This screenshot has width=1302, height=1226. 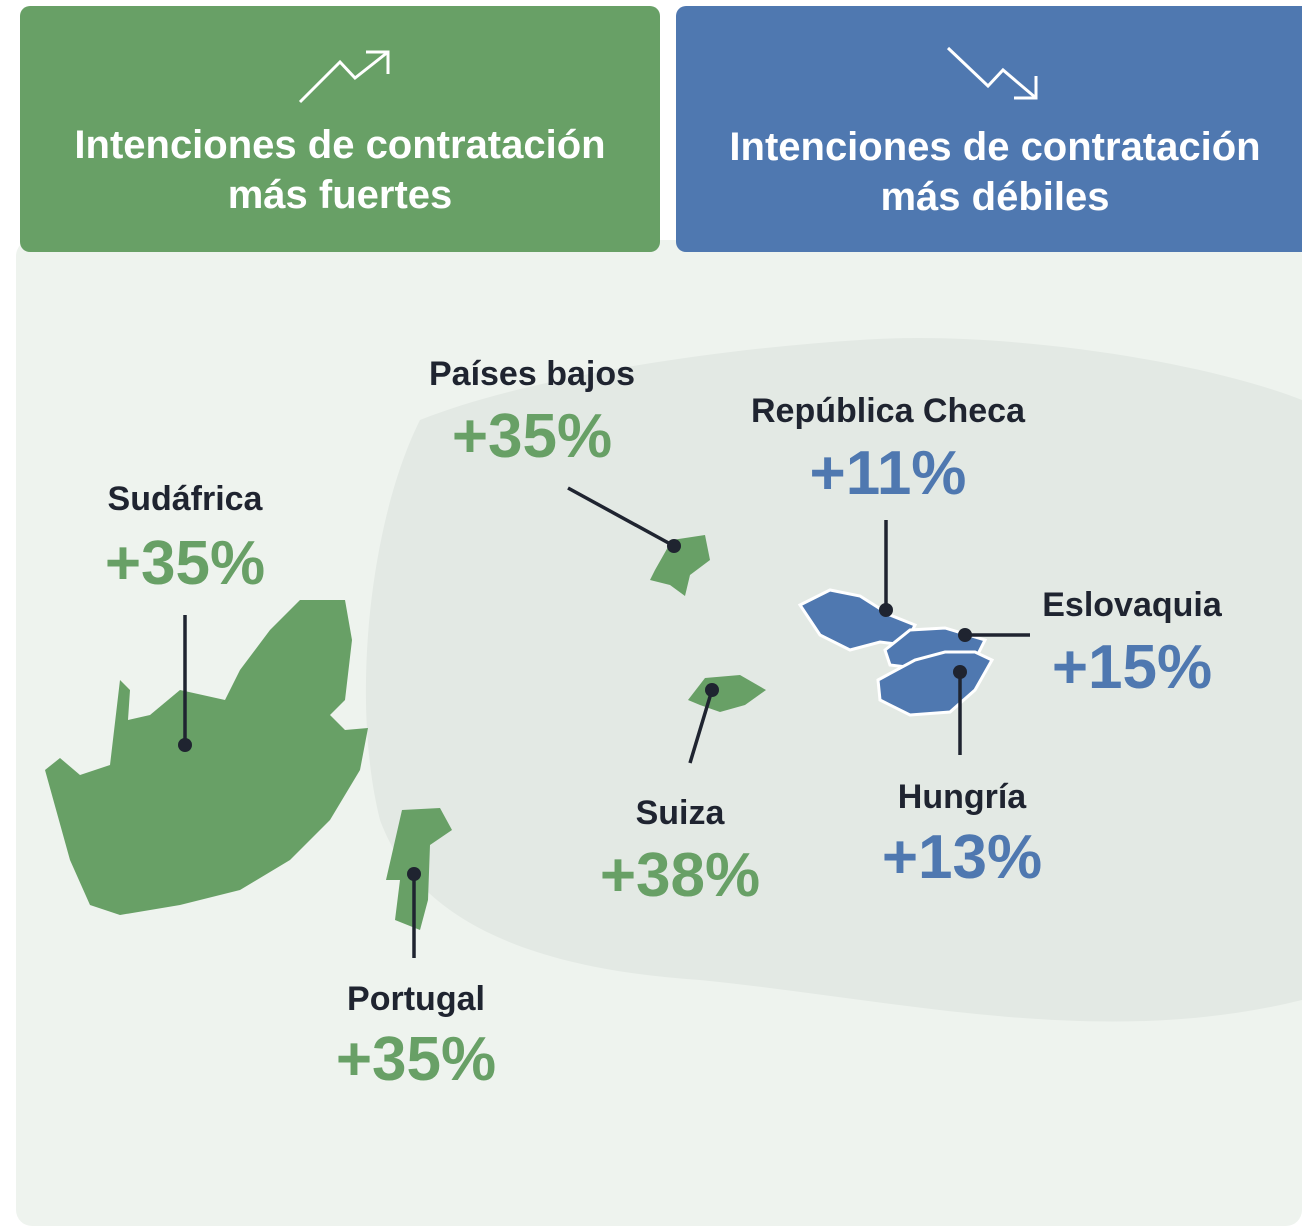 What do you see at coordinates (186, 499) in the screenshot?
I see `country-name: Sudáfrica` at bounding box center [186, 499].